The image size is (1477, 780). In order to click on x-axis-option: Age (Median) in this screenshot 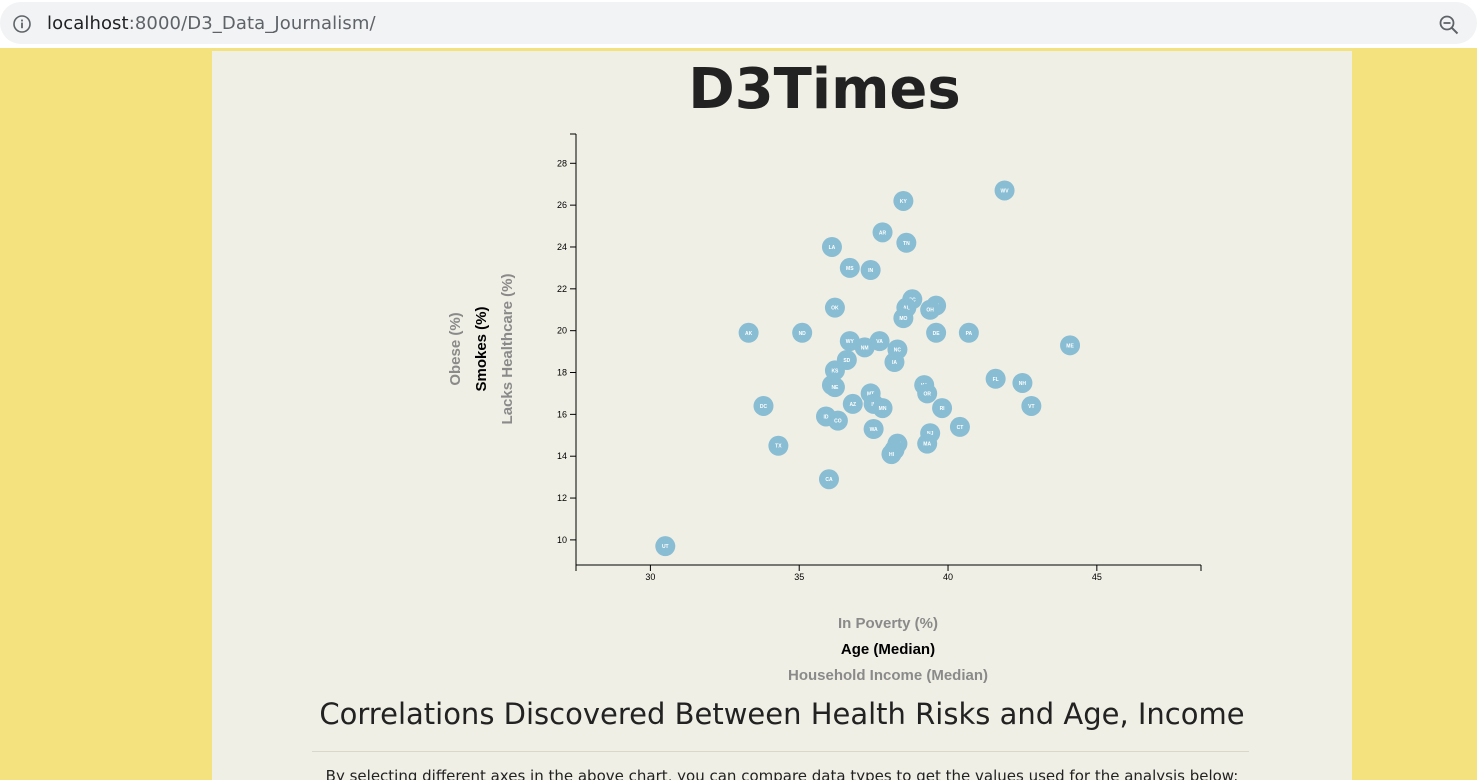, I will do `click(888, 649)`.